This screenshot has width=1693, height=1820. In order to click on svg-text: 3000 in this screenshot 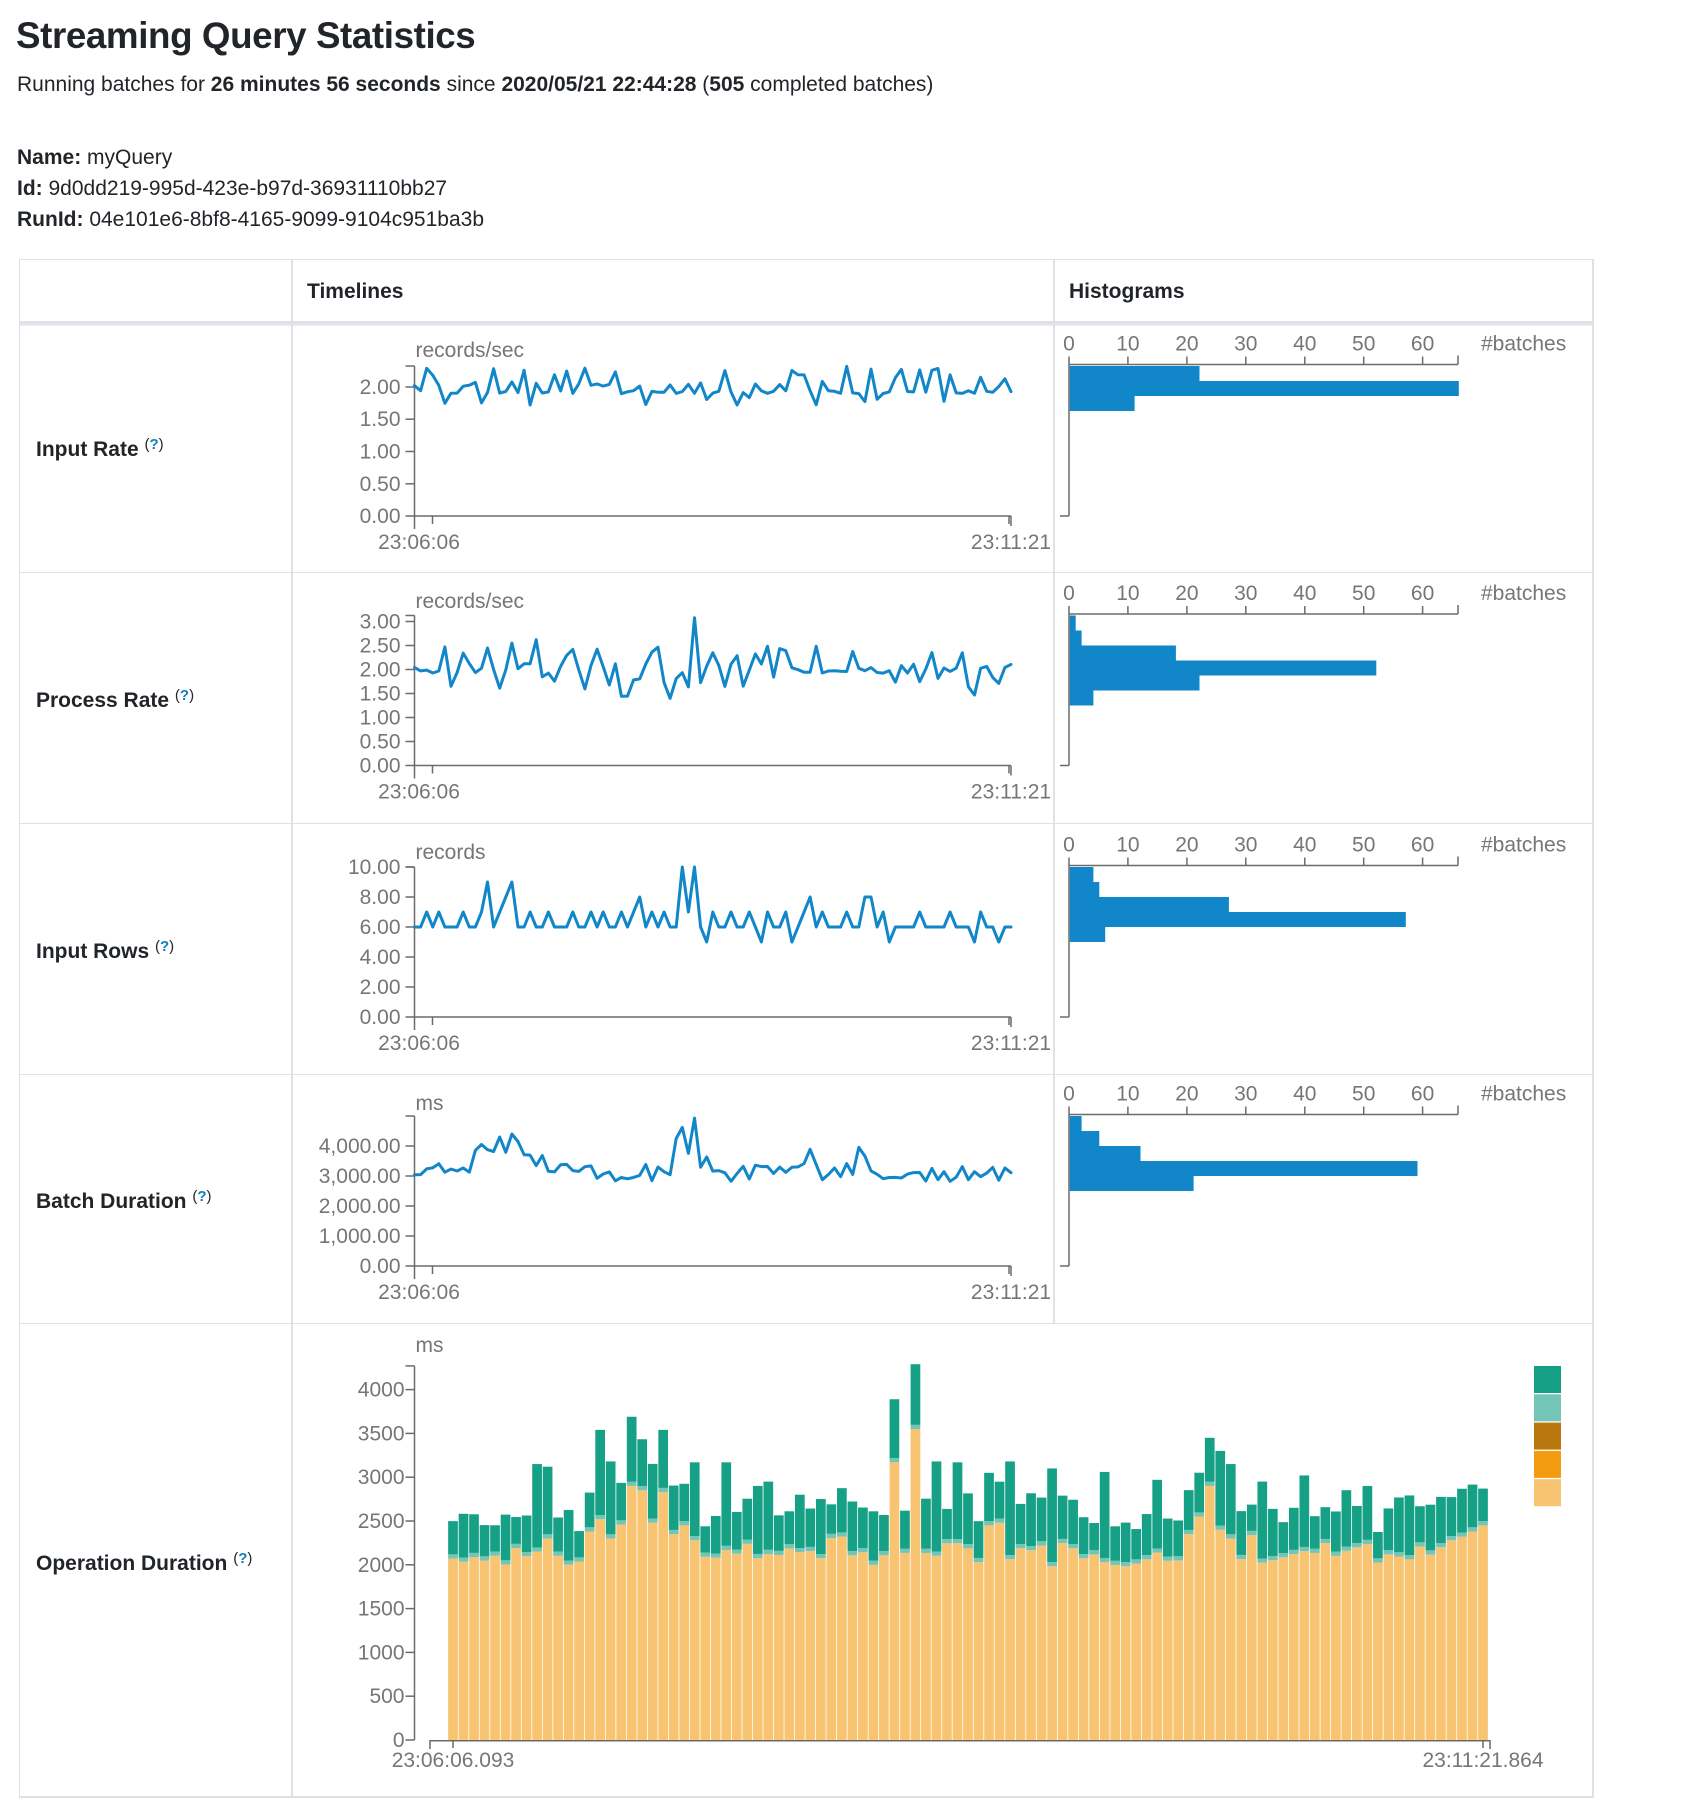, I will do `click(381, 1477)`.